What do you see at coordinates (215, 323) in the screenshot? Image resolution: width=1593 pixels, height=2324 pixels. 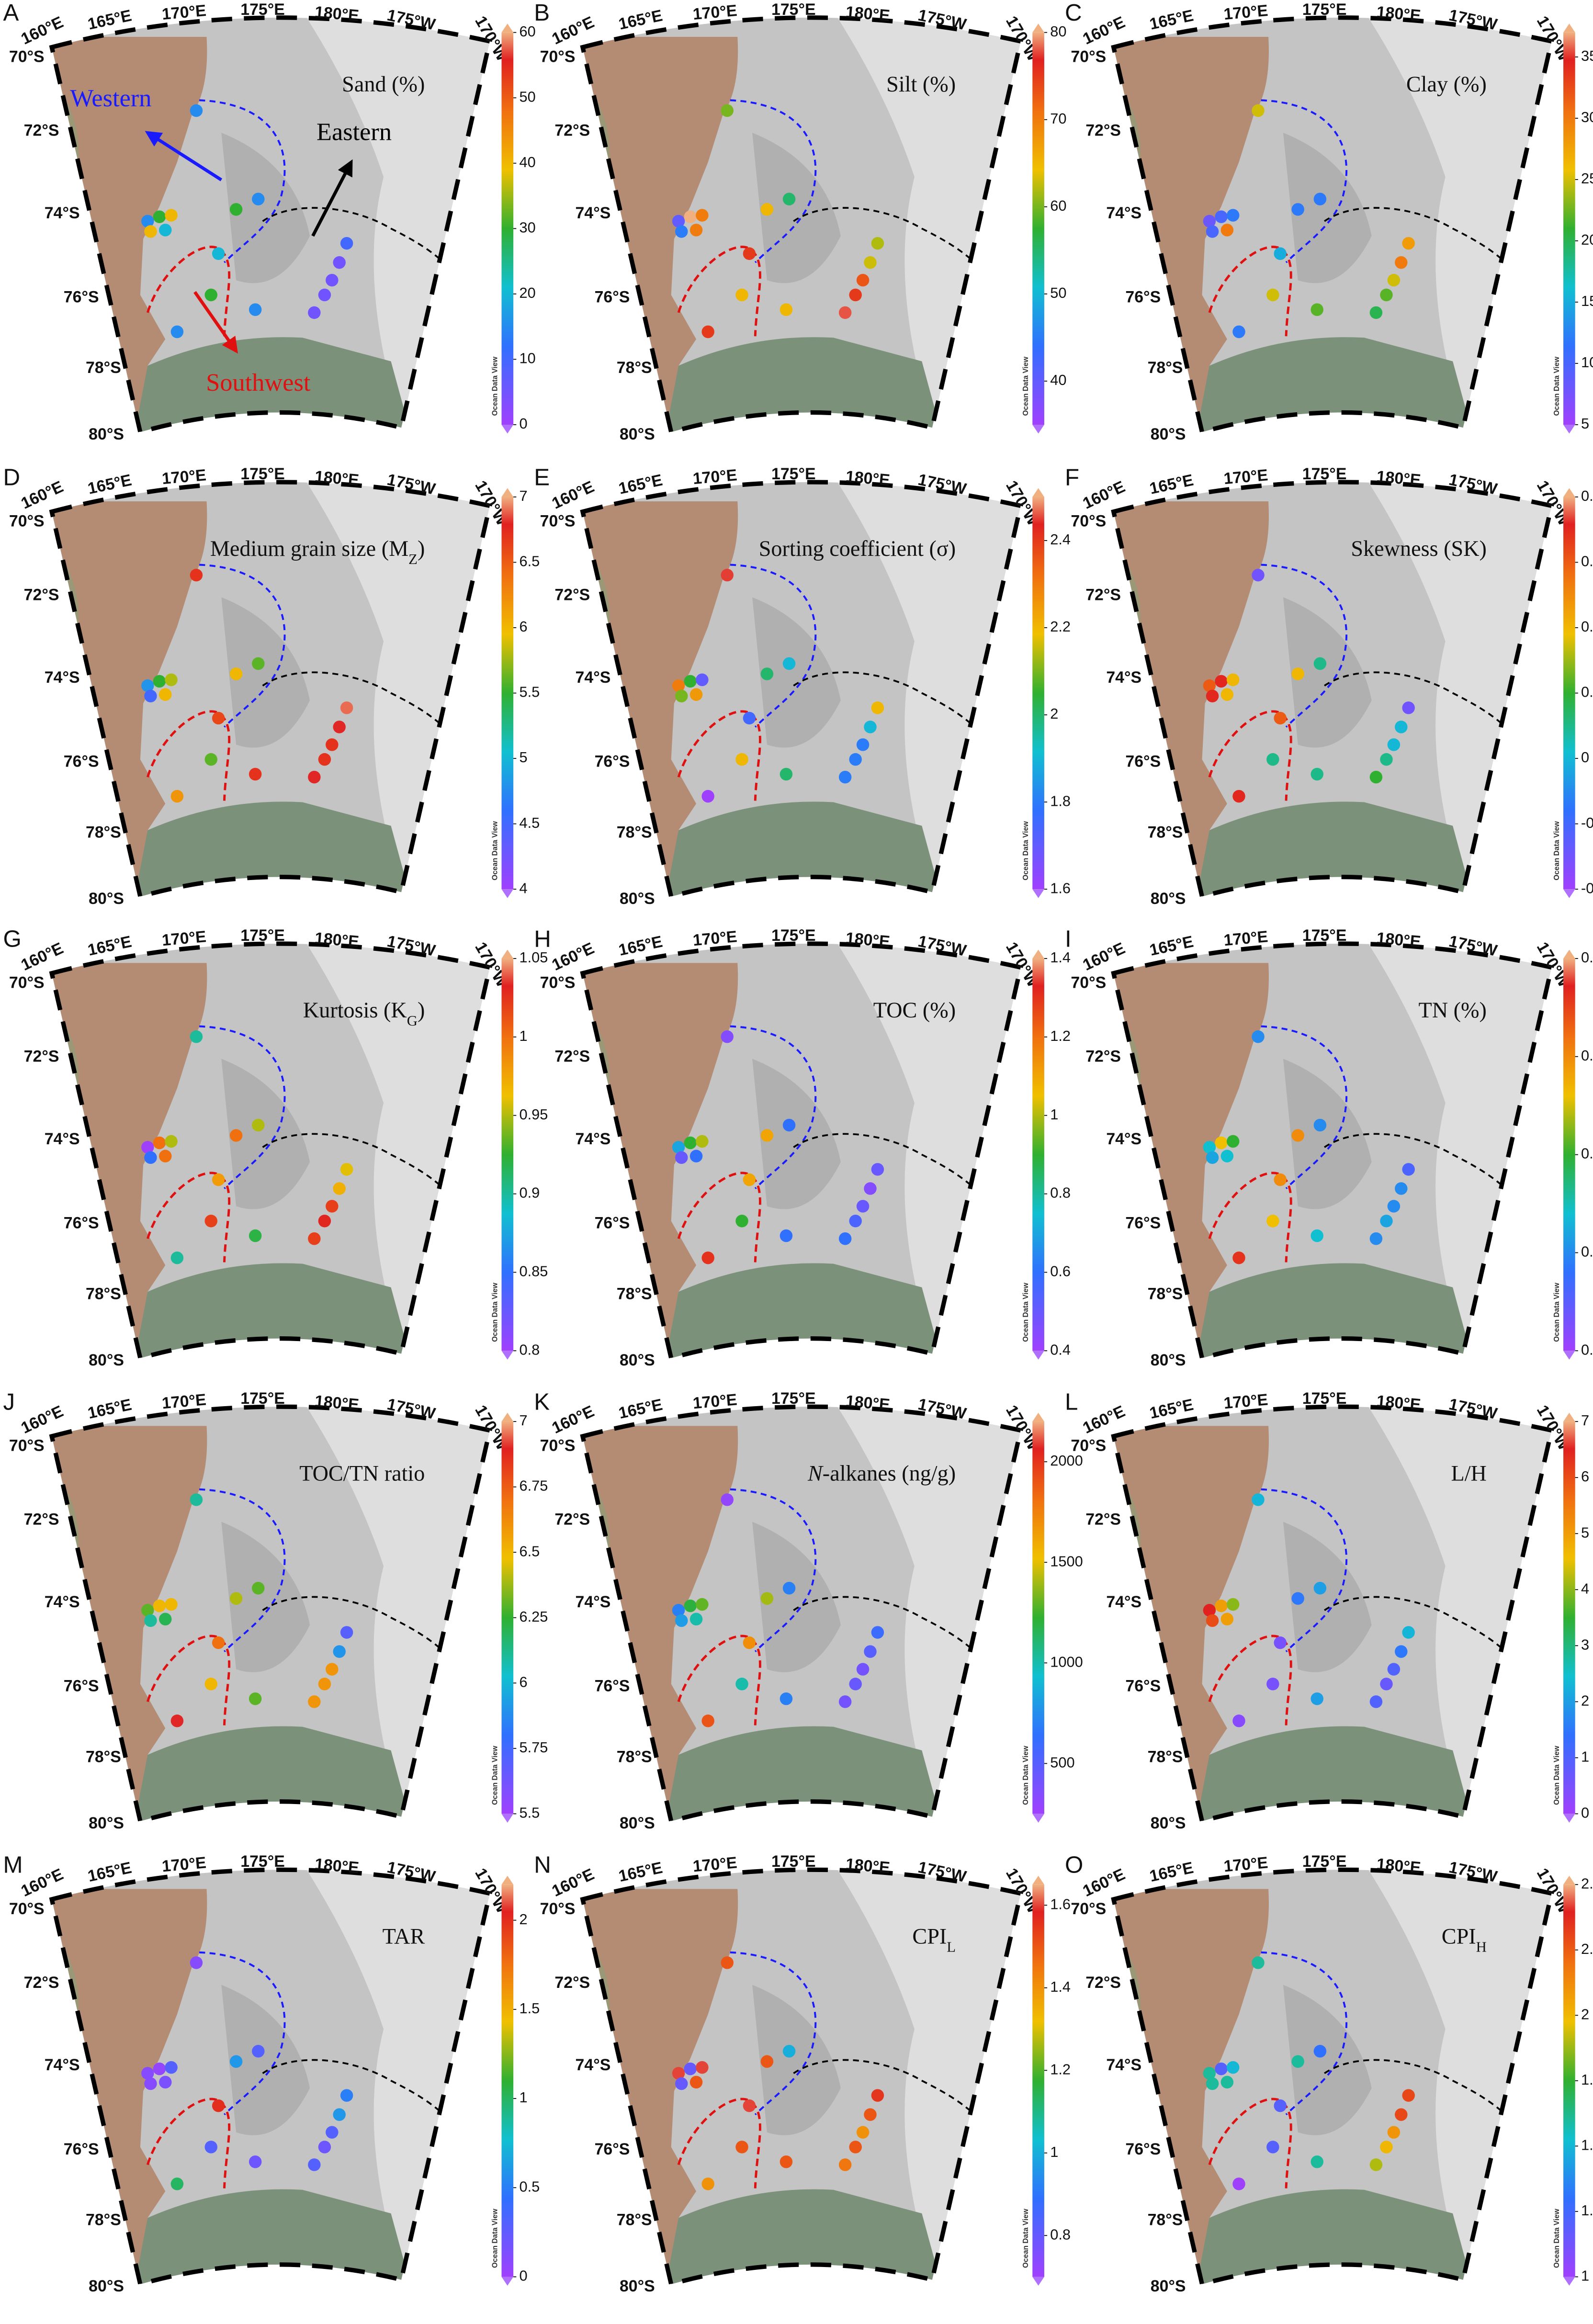 I see `annotation-arrow` at bounding box center [215, 323].